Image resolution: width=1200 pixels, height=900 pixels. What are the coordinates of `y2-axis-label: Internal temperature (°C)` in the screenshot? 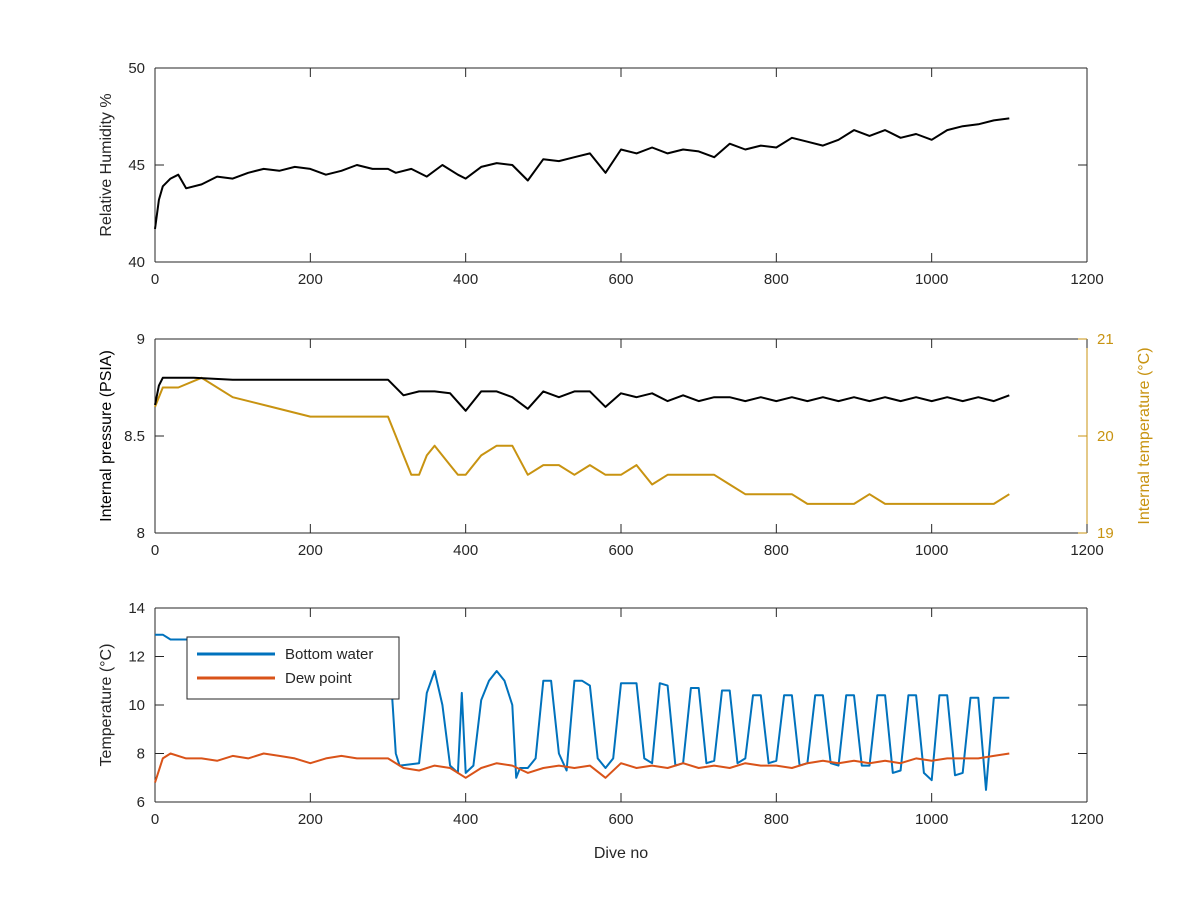 It's located at (1144, 435).